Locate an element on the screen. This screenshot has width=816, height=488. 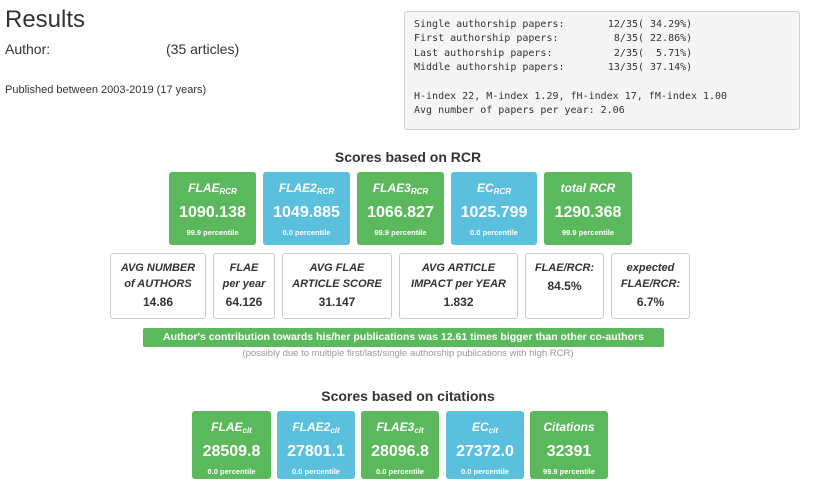
avg-papers-per-year: Avg number of papers per year: 2.06 is located at coordinates (519, 111).